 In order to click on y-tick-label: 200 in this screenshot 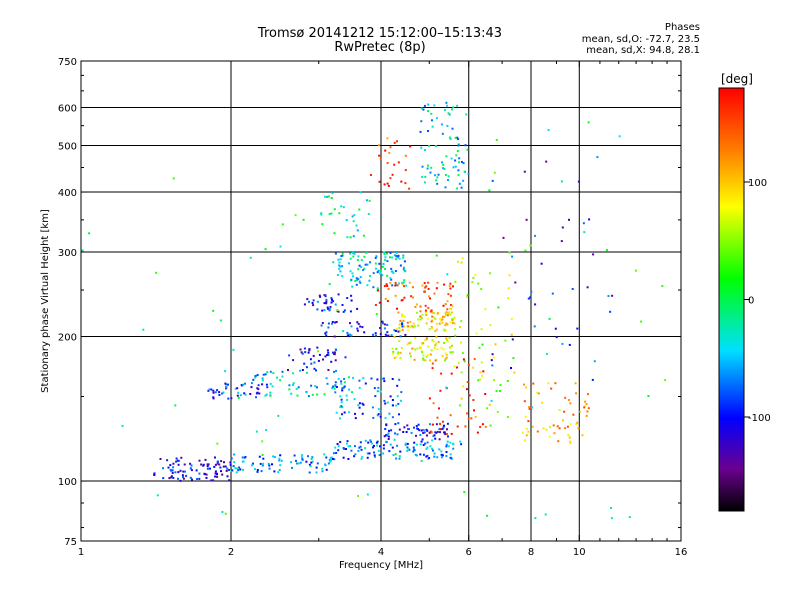, I will do `click(67, 338)`.